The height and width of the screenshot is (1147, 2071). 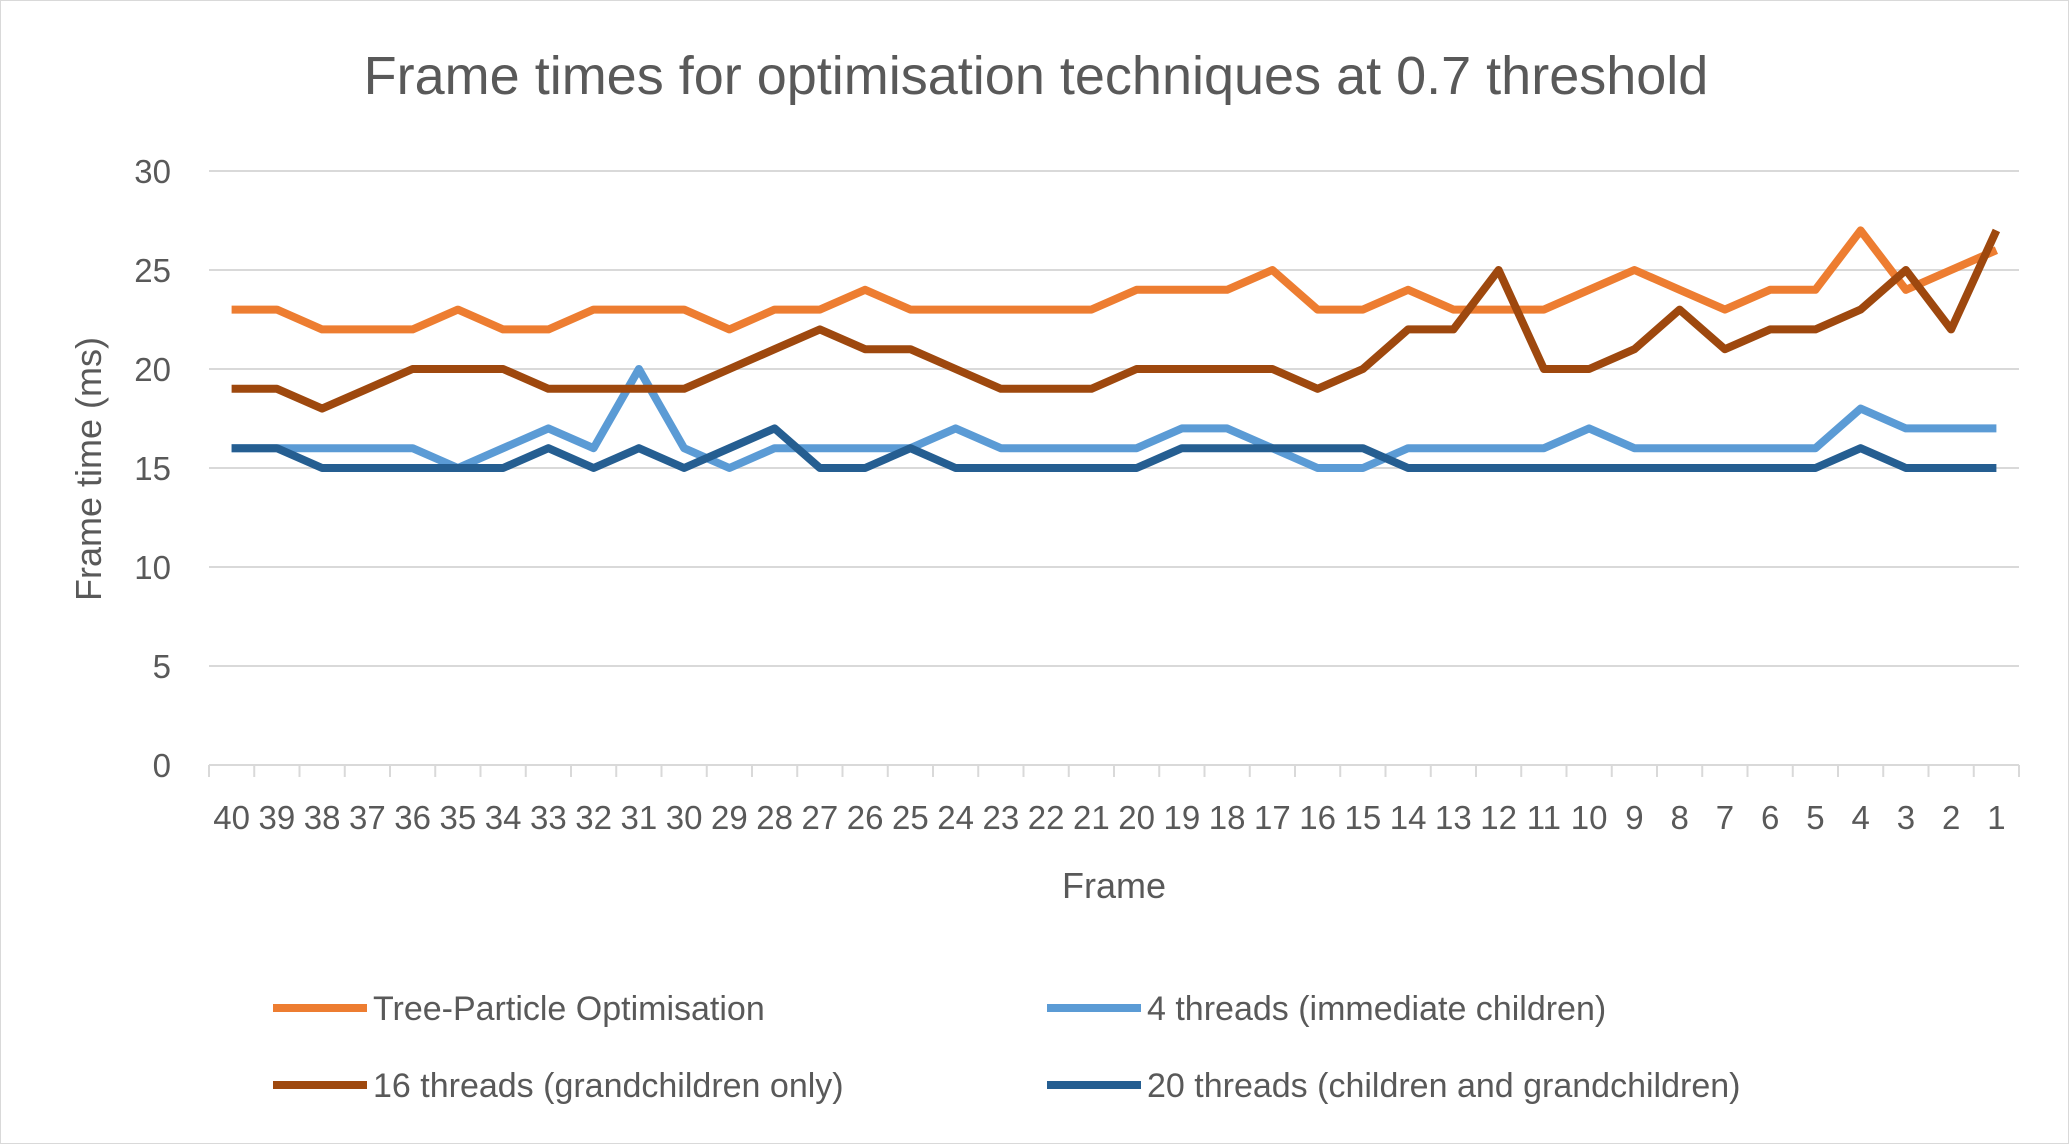 I want to click on y-tick-label: 0, so click(x=162, y=765).